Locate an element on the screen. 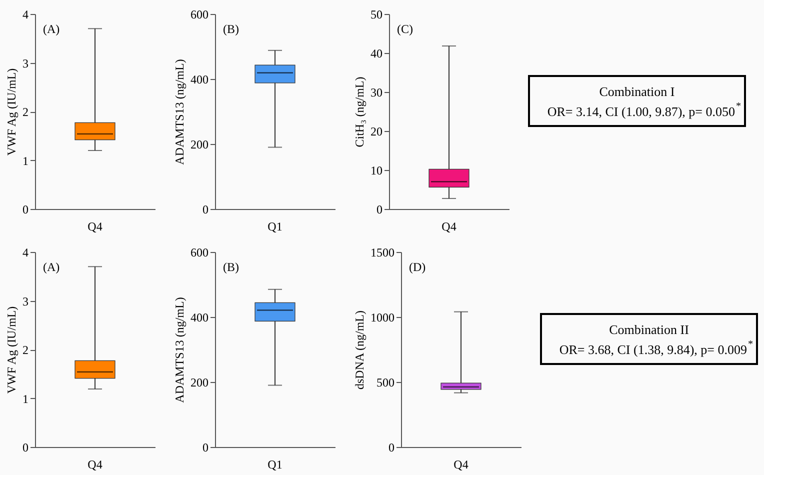 Image resolution: width=790 pixels, height=498 pixels. y-tick-label: 50 is located at coordinates (376, 15).